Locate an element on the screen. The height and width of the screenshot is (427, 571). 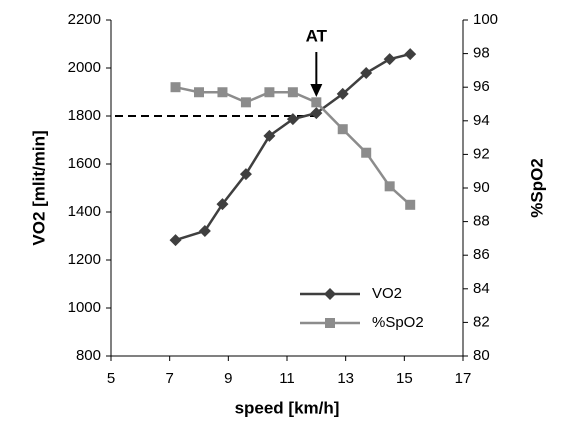
x-tick-label: 9 is located at coordinates (228, 378).